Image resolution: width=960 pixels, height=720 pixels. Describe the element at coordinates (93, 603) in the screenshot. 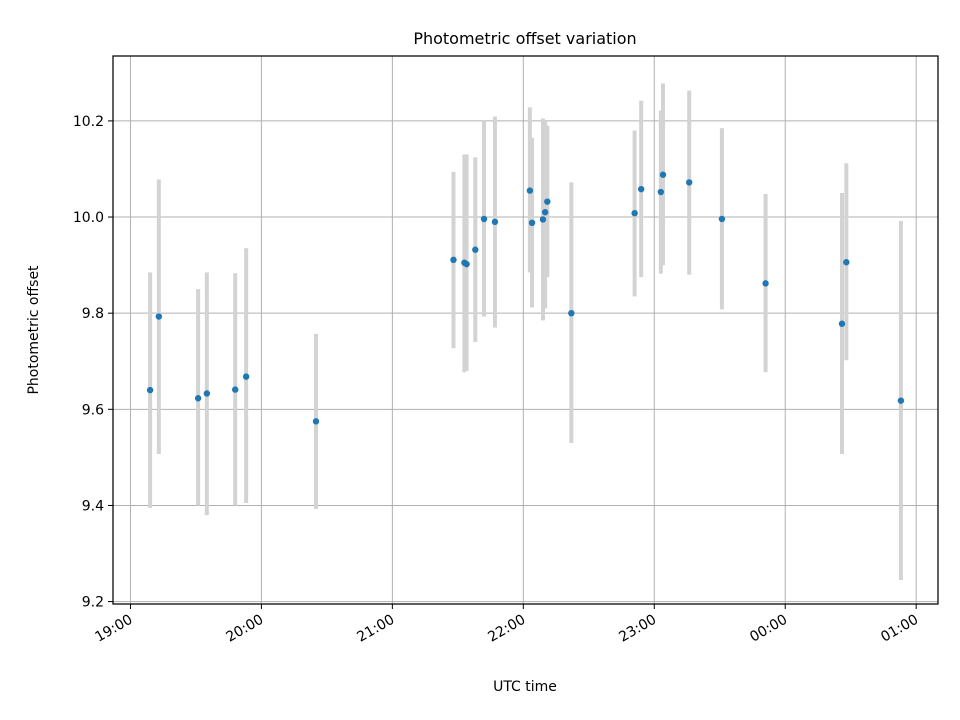

I see `y-tick-label: 9.2` at that location.